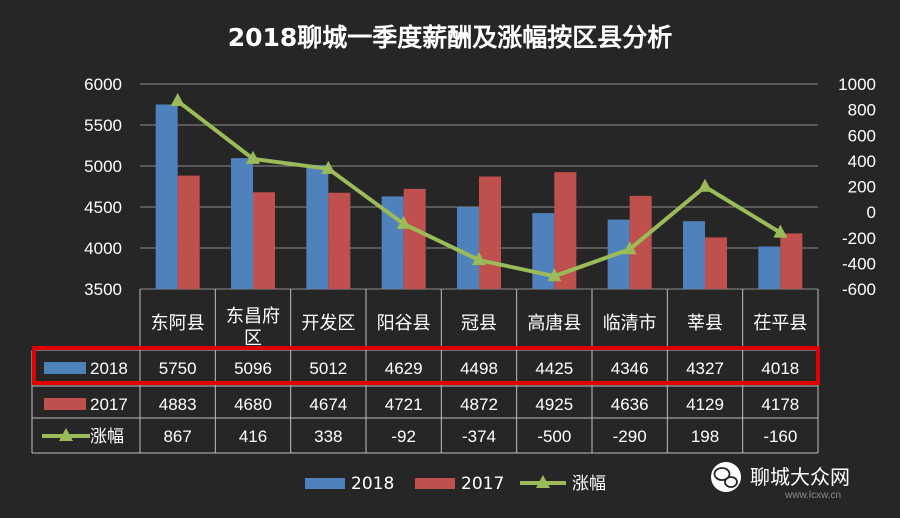 This screenshot has height=518, width=900. Describe the element at coordinates (726, 477) in the screenshot. I see `wechat-logo-icon` at that location.